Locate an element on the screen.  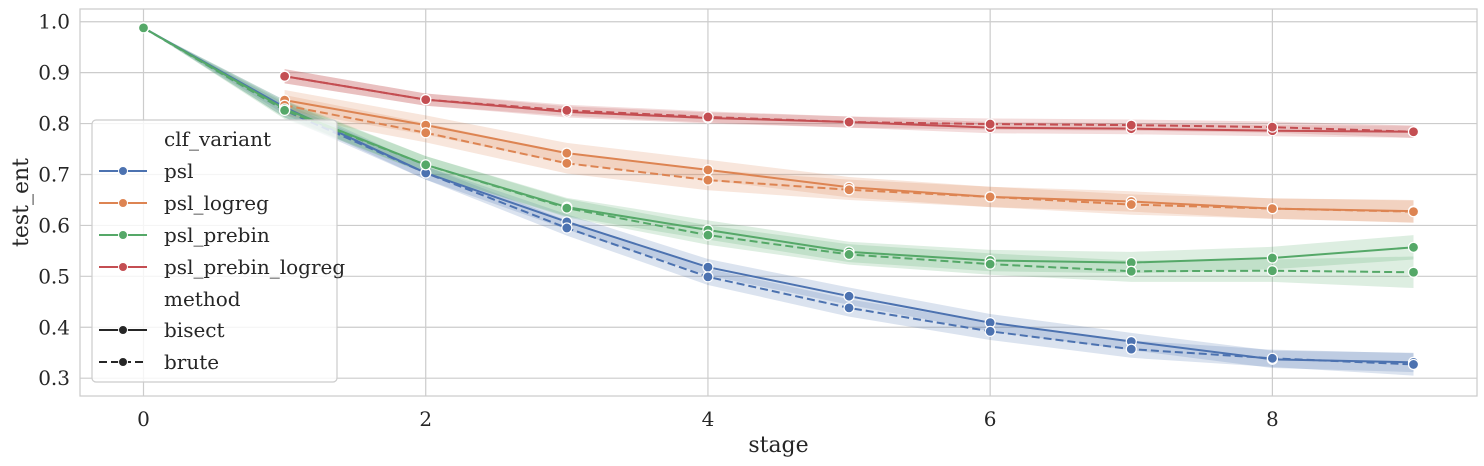
y-tick-label: 0.9 is located at coordinates (54, 73).